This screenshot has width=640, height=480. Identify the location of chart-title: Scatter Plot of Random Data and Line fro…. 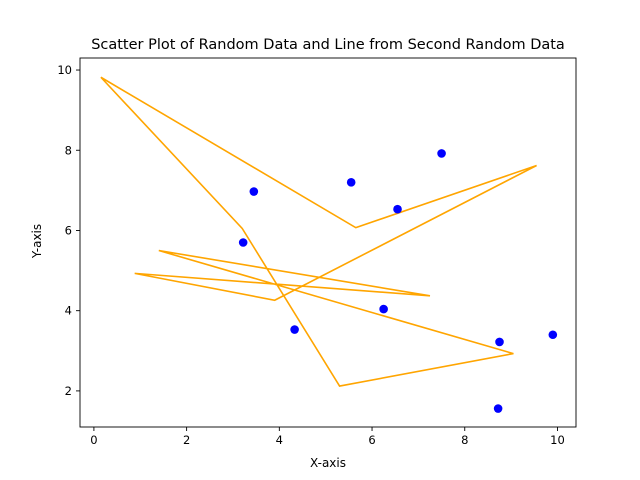
(328, 45).